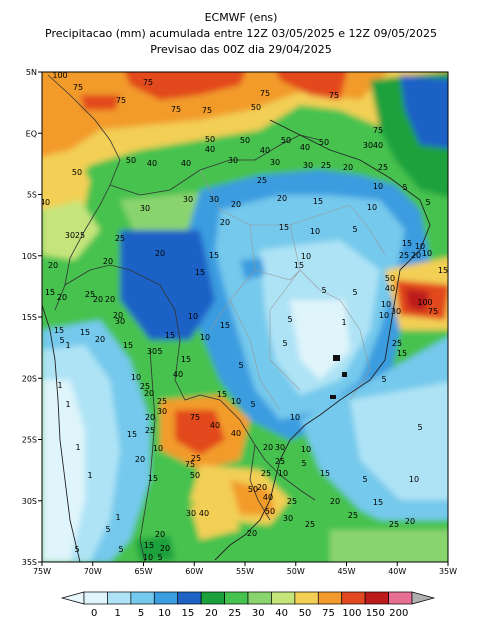  What do you see at coordinates (141, 613) in the screenshot?
I see `colorbar-tick-label: 5` at bounding box center [141, 613].